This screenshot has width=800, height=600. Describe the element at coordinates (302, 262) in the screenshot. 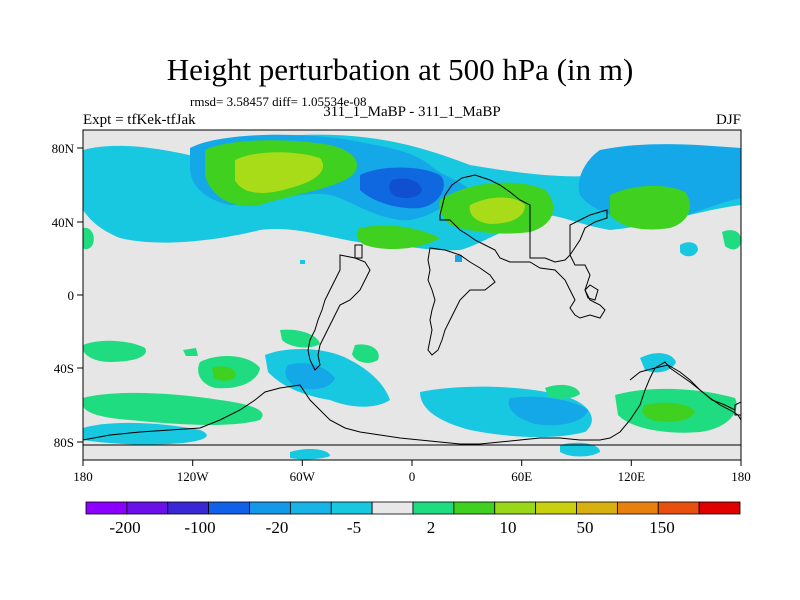

I see `spot-blue-b` at that location.